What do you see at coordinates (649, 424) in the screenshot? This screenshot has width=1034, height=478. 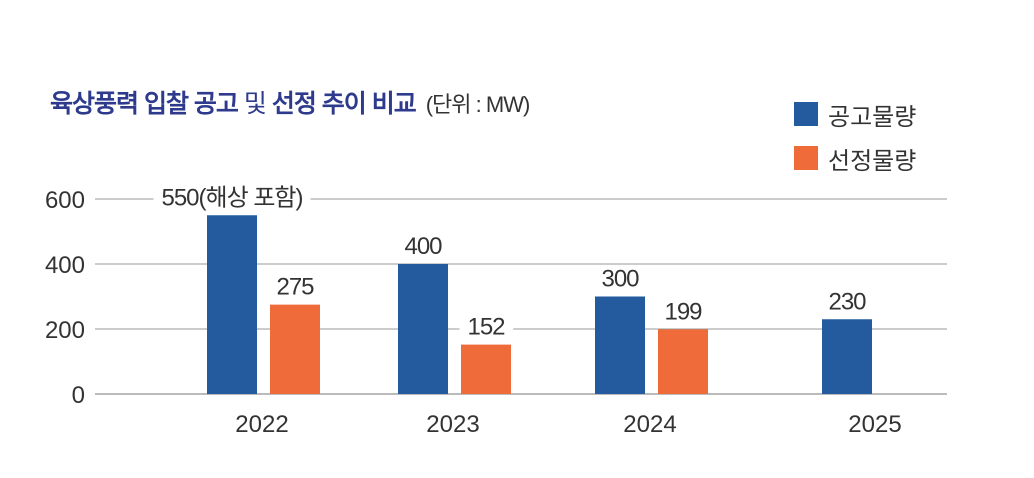 I see `x-tick-label: 2024` at bounding box center [649, 424].